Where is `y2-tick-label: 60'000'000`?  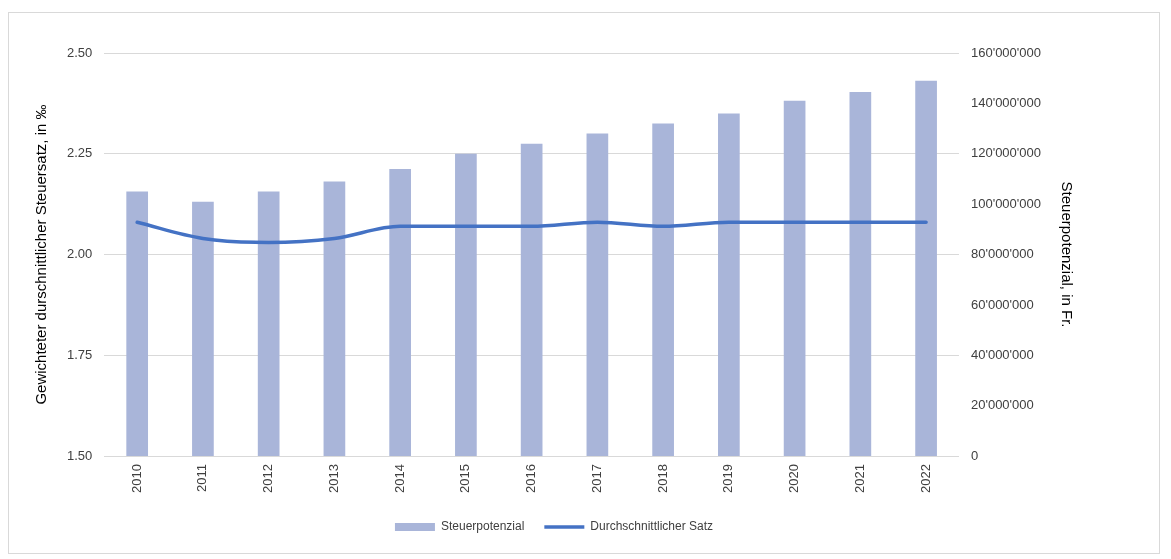 y2-tick-label: 60'000'000 is located at coordinates (1002, 304).